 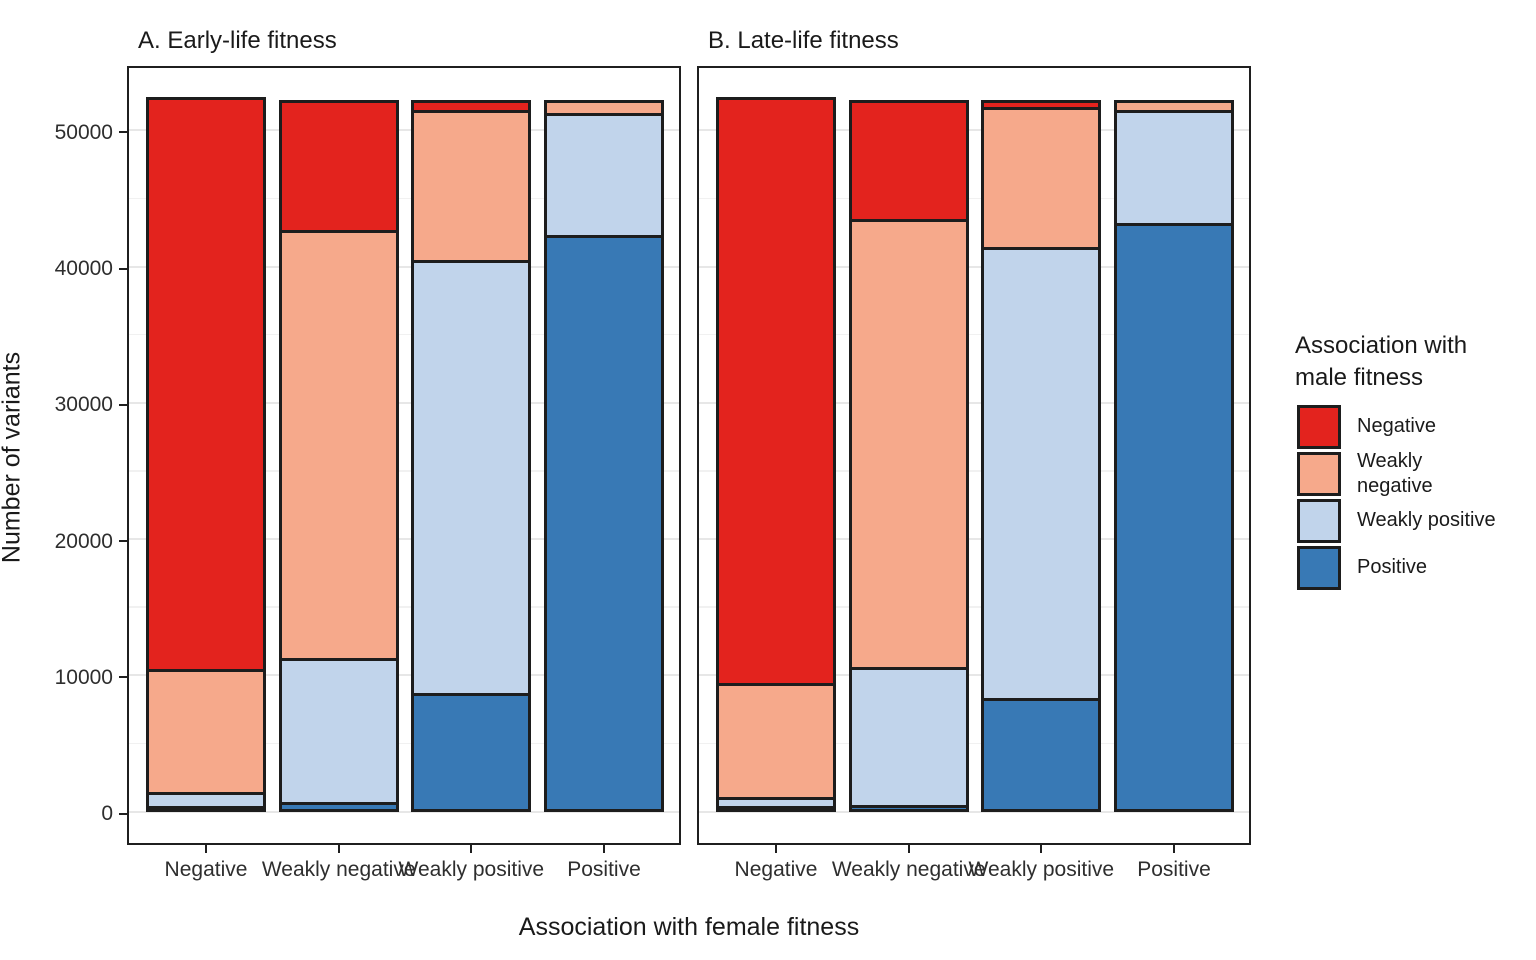 I want to click on legend-label: Negative, so click(x=1396, y=426).